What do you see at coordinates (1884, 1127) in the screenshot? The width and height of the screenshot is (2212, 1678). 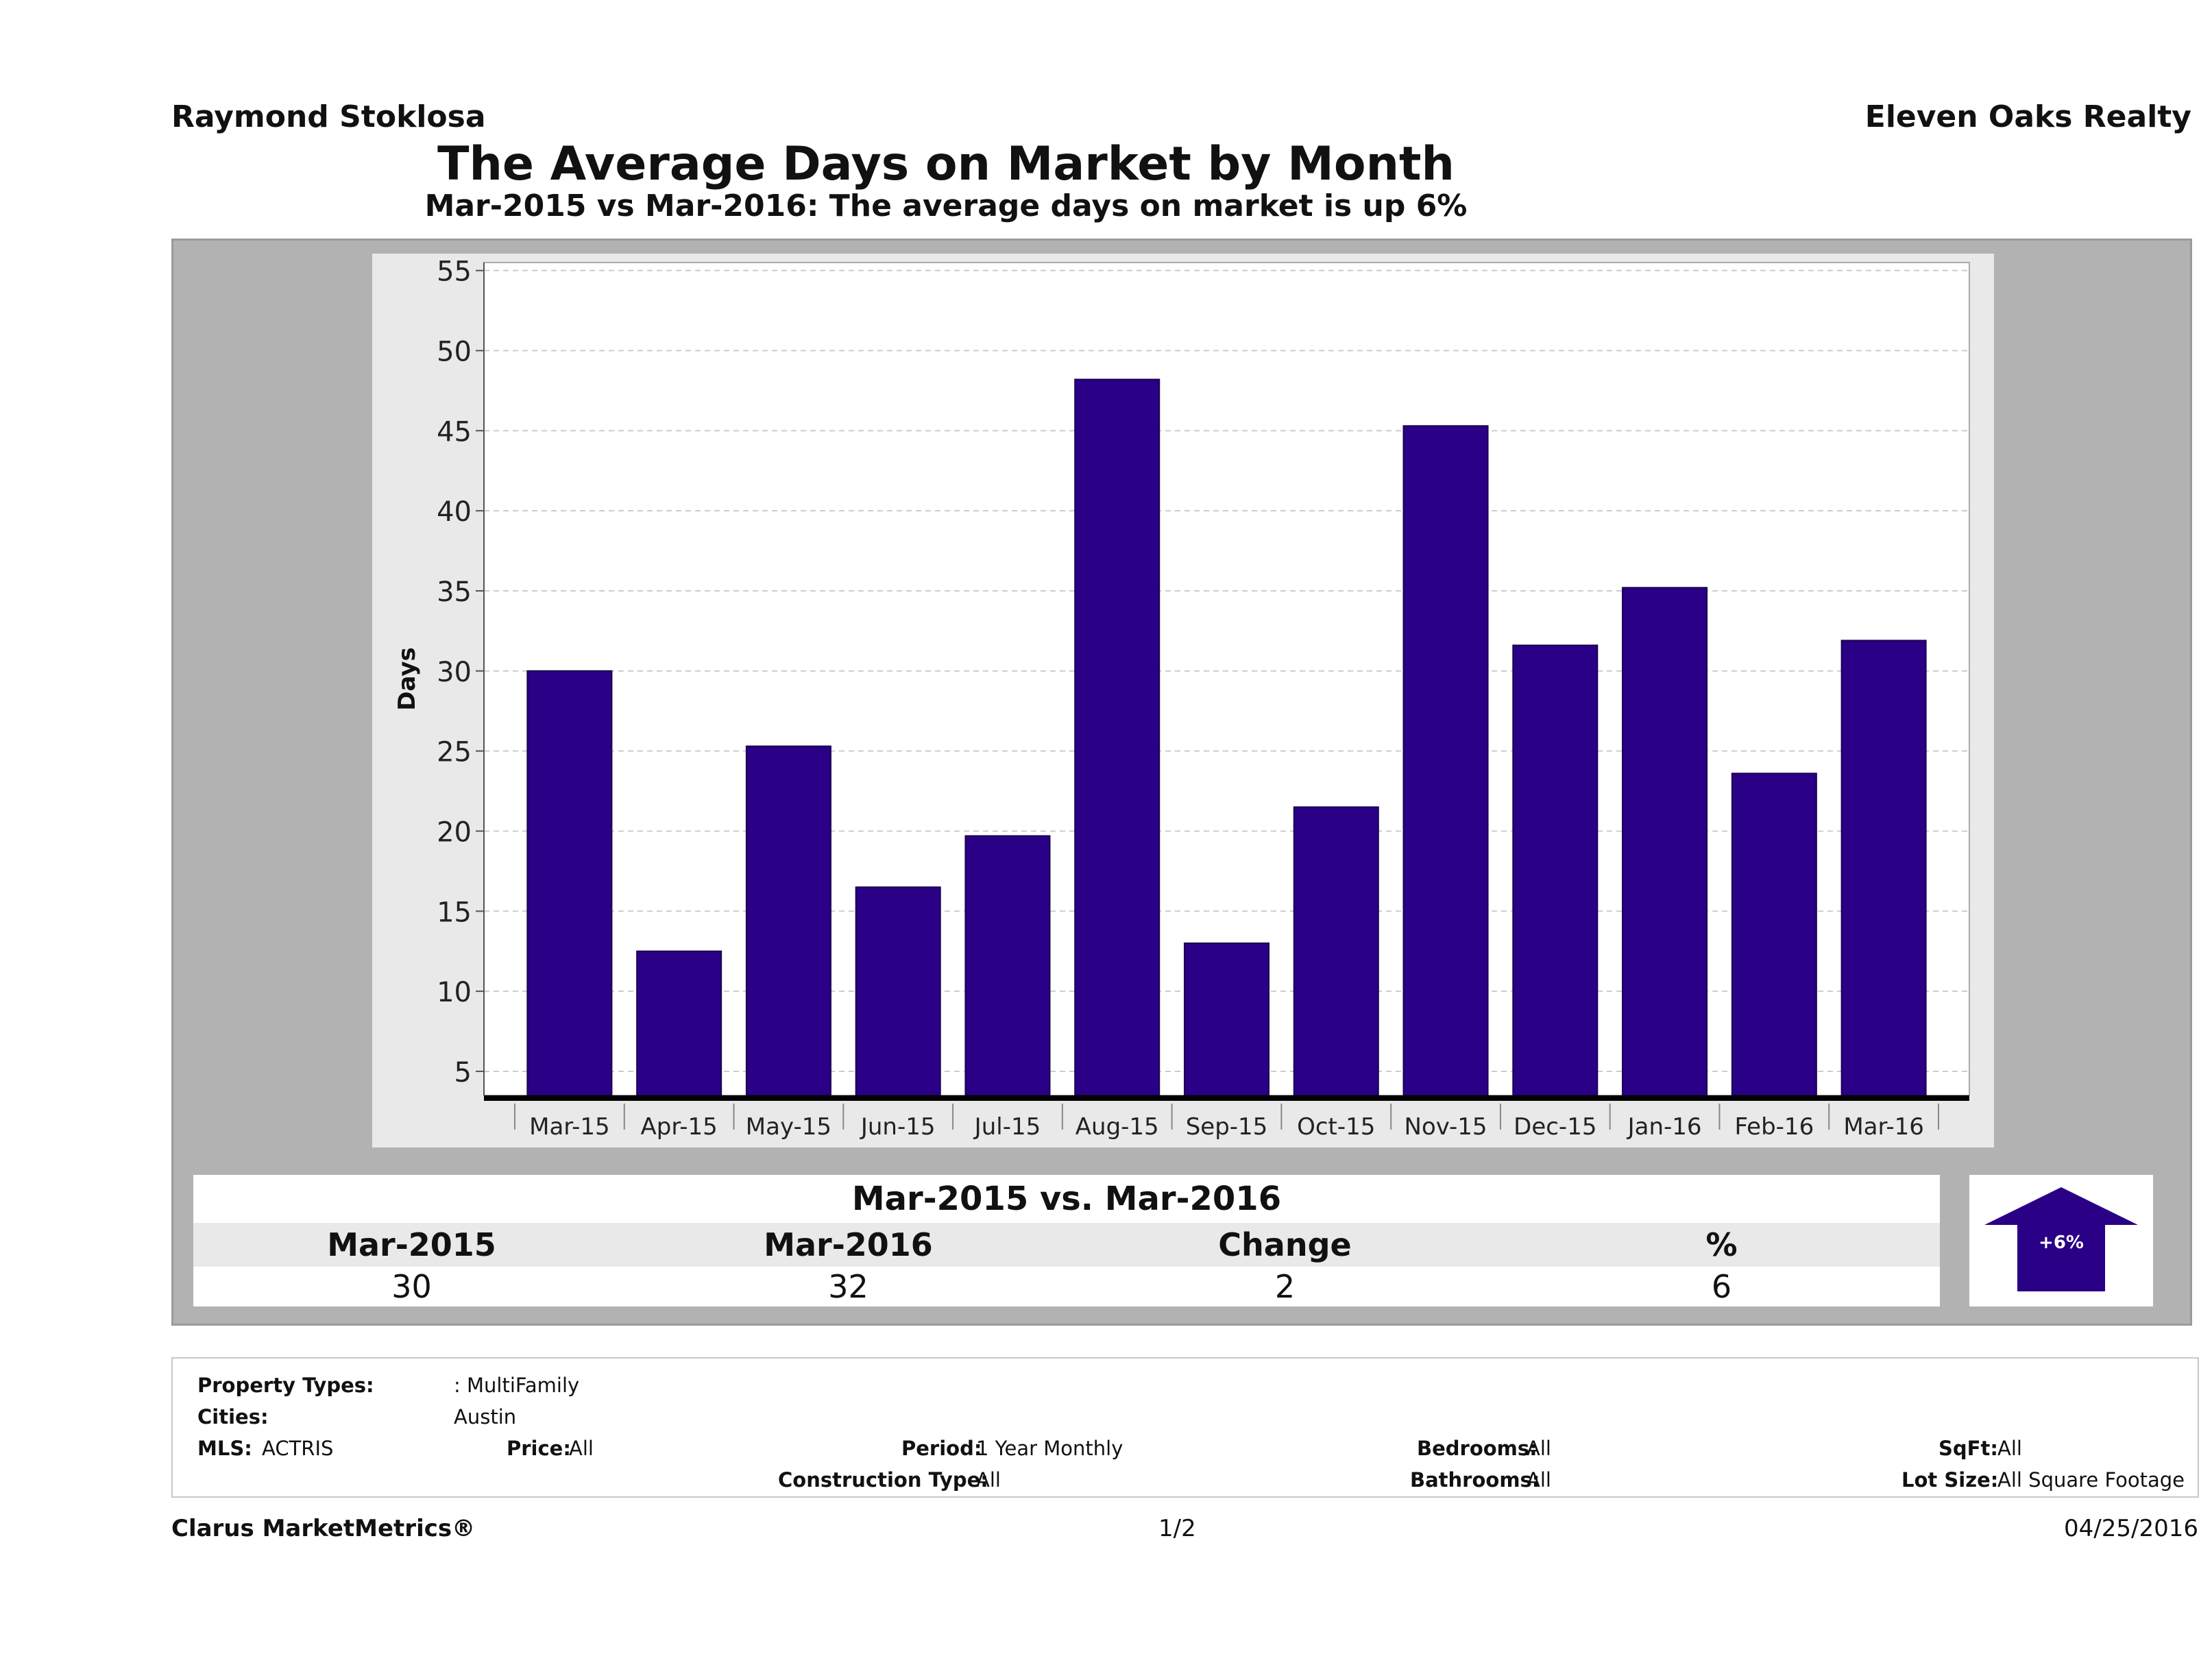 I see `x-tick-label: Mar-16` at bounding box center [1884, 1127].